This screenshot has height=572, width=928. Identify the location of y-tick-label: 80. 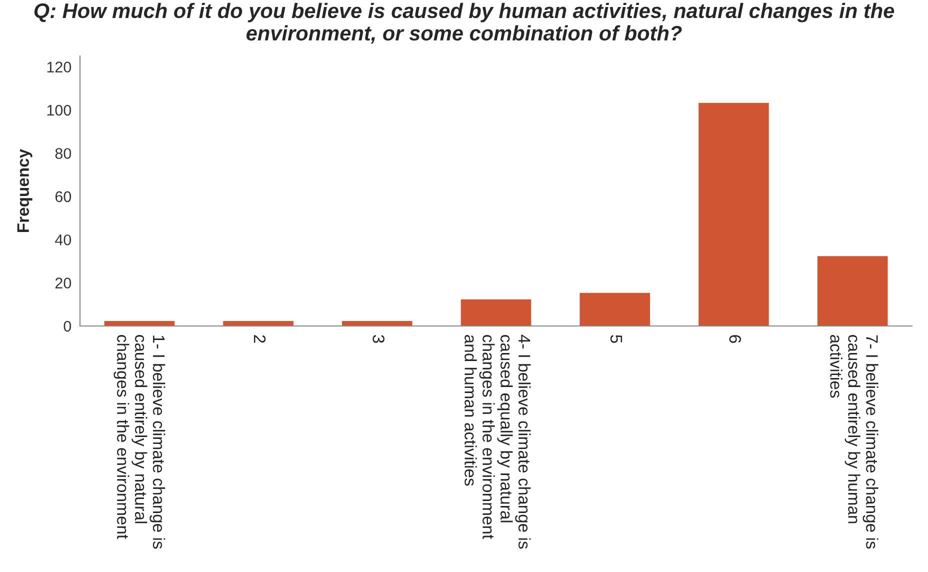
(63, 153).